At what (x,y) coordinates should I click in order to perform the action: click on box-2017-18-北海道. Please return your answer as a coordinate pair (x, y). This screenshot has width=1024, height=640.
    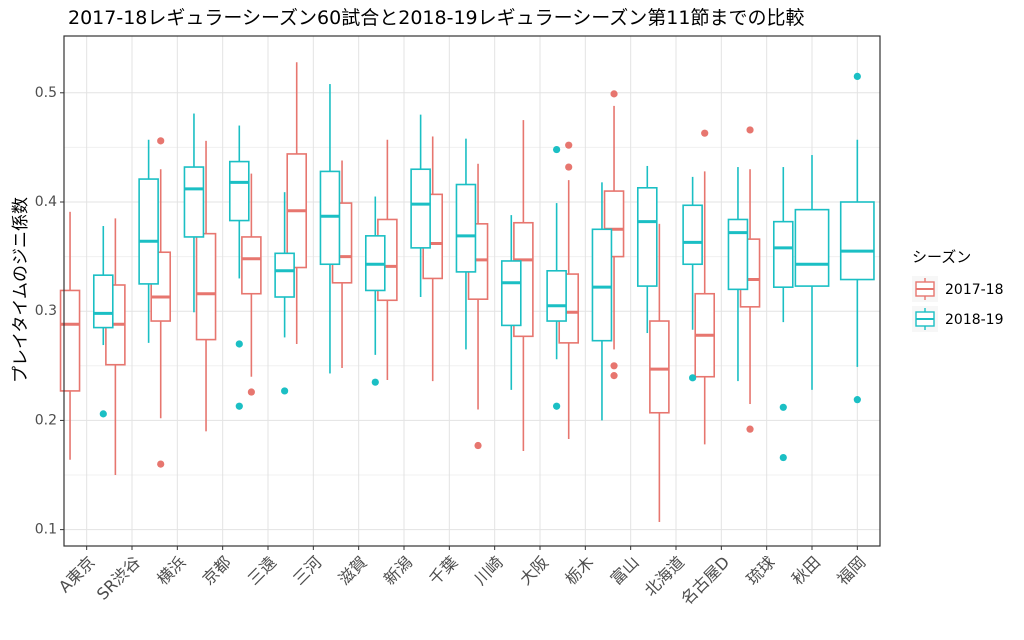
    Looking at the image, I should click on (659, 372).